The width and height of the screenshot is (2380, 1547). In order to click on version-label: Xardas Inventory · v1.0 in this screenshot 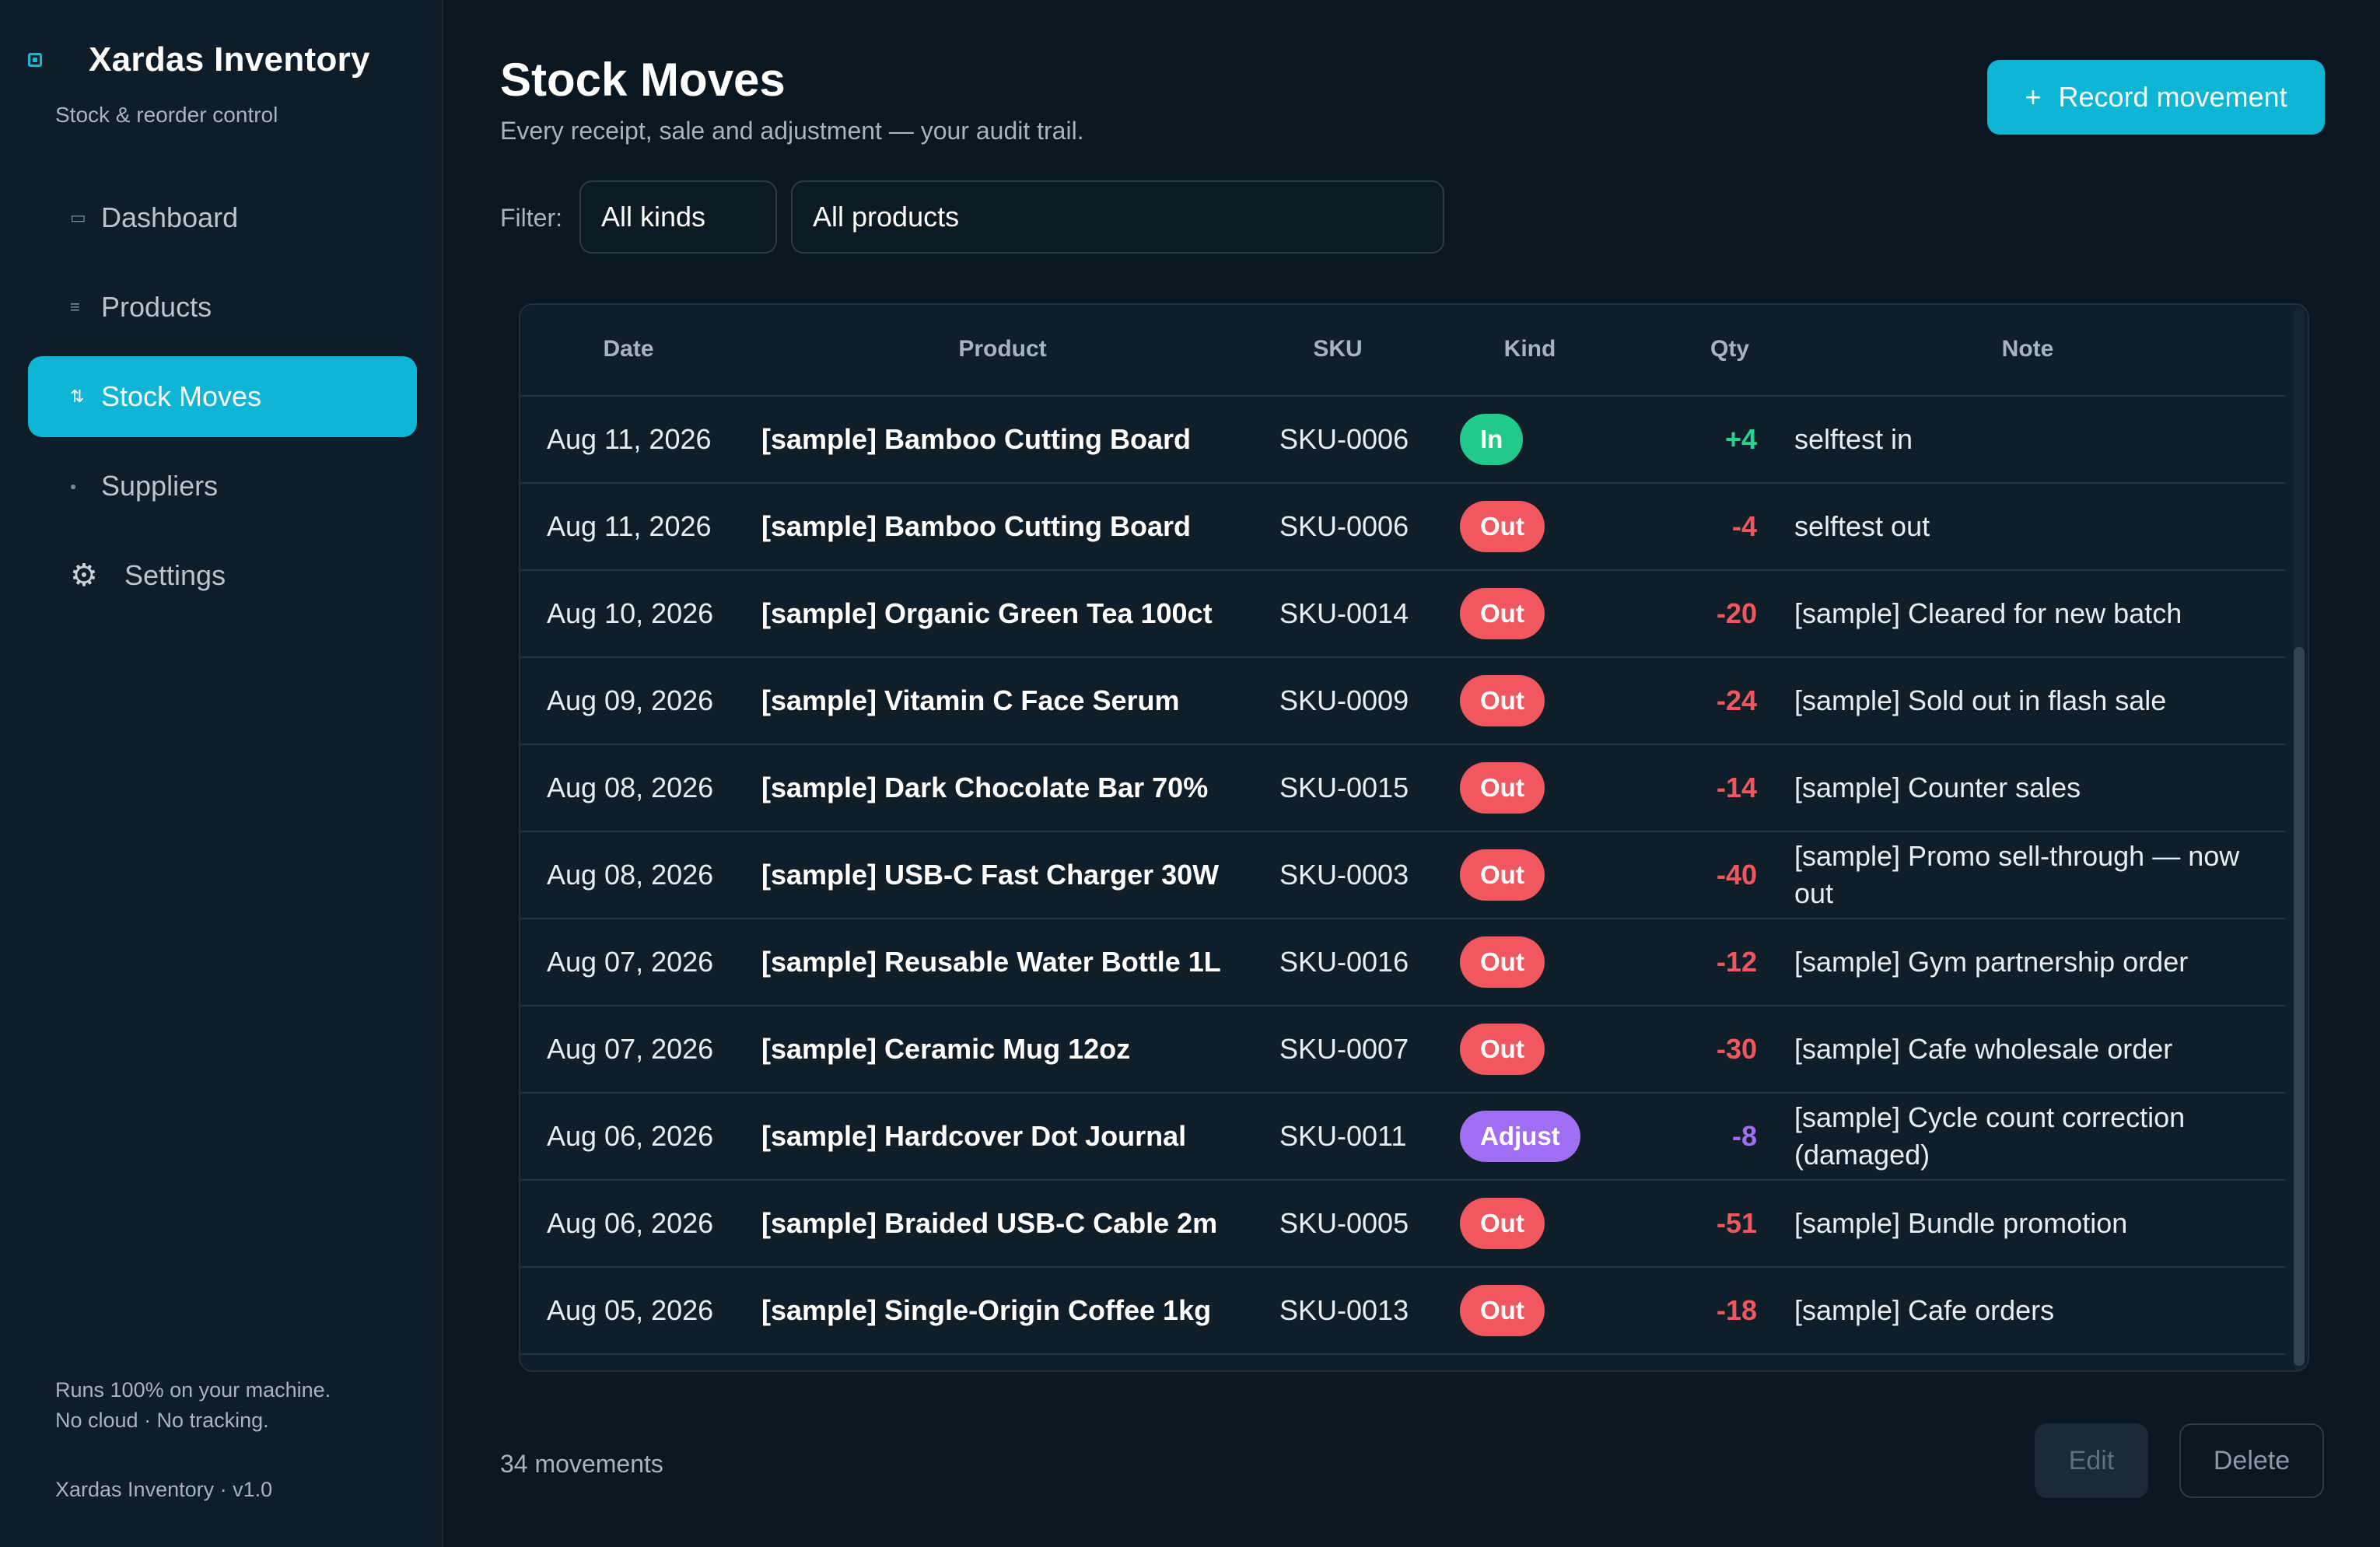, I will do `click(164, 1489)`.